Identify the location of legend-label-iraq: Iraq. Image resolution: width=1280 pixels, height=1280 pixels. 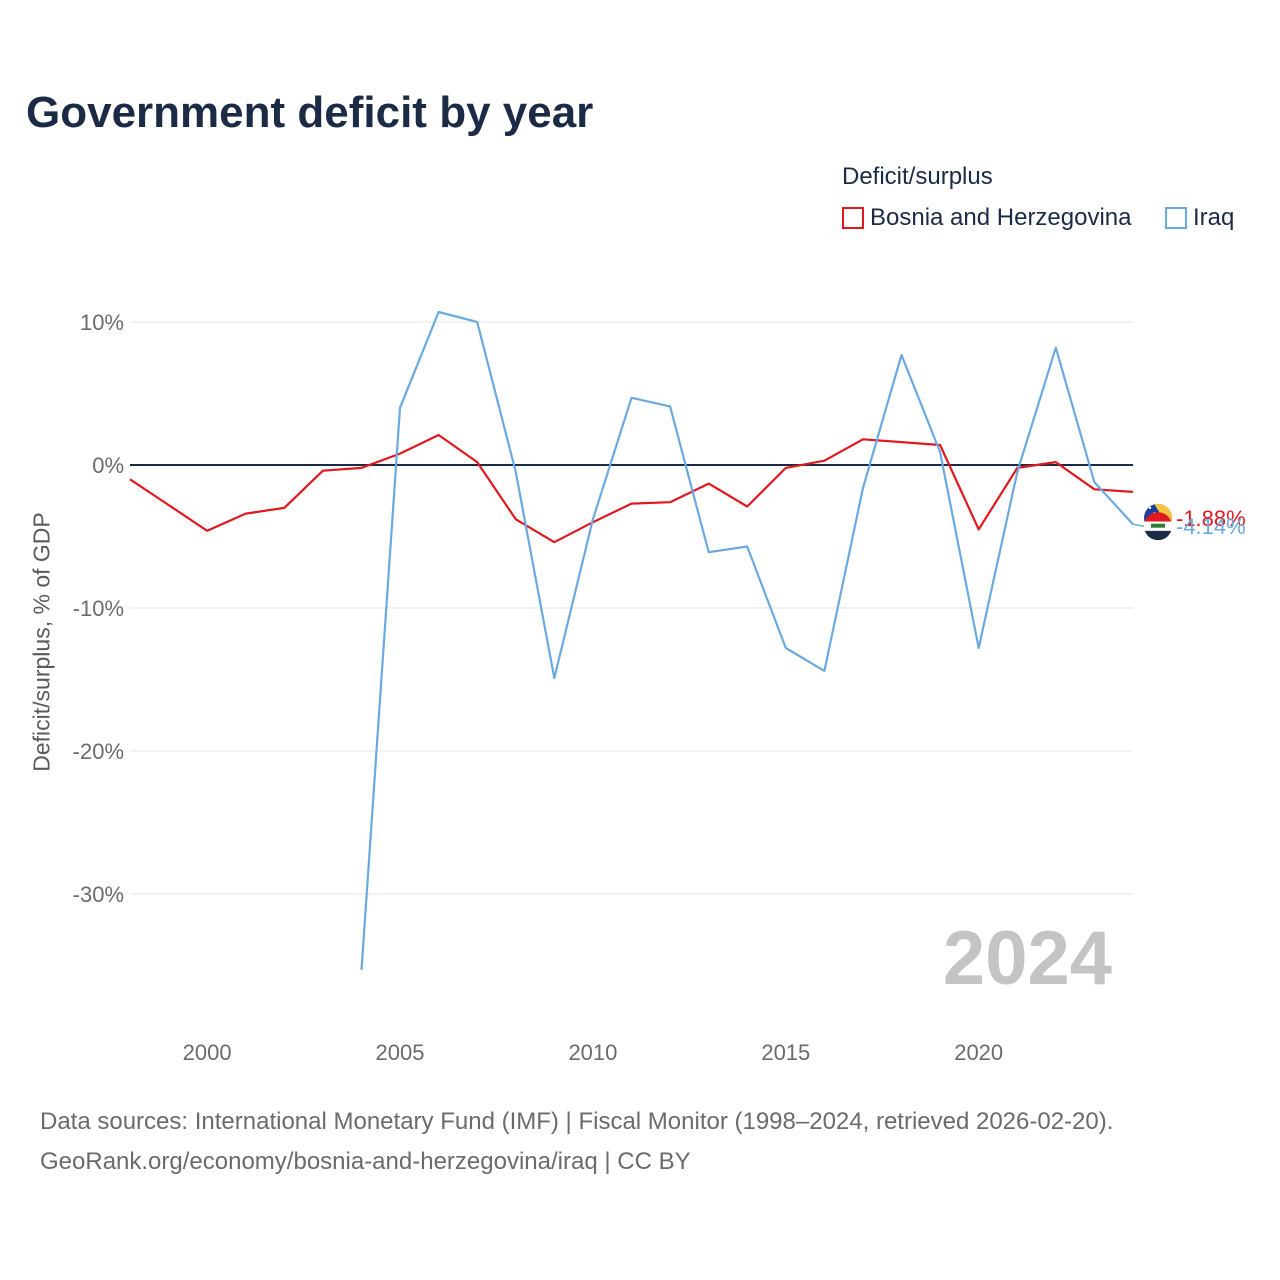
(1214, 217).